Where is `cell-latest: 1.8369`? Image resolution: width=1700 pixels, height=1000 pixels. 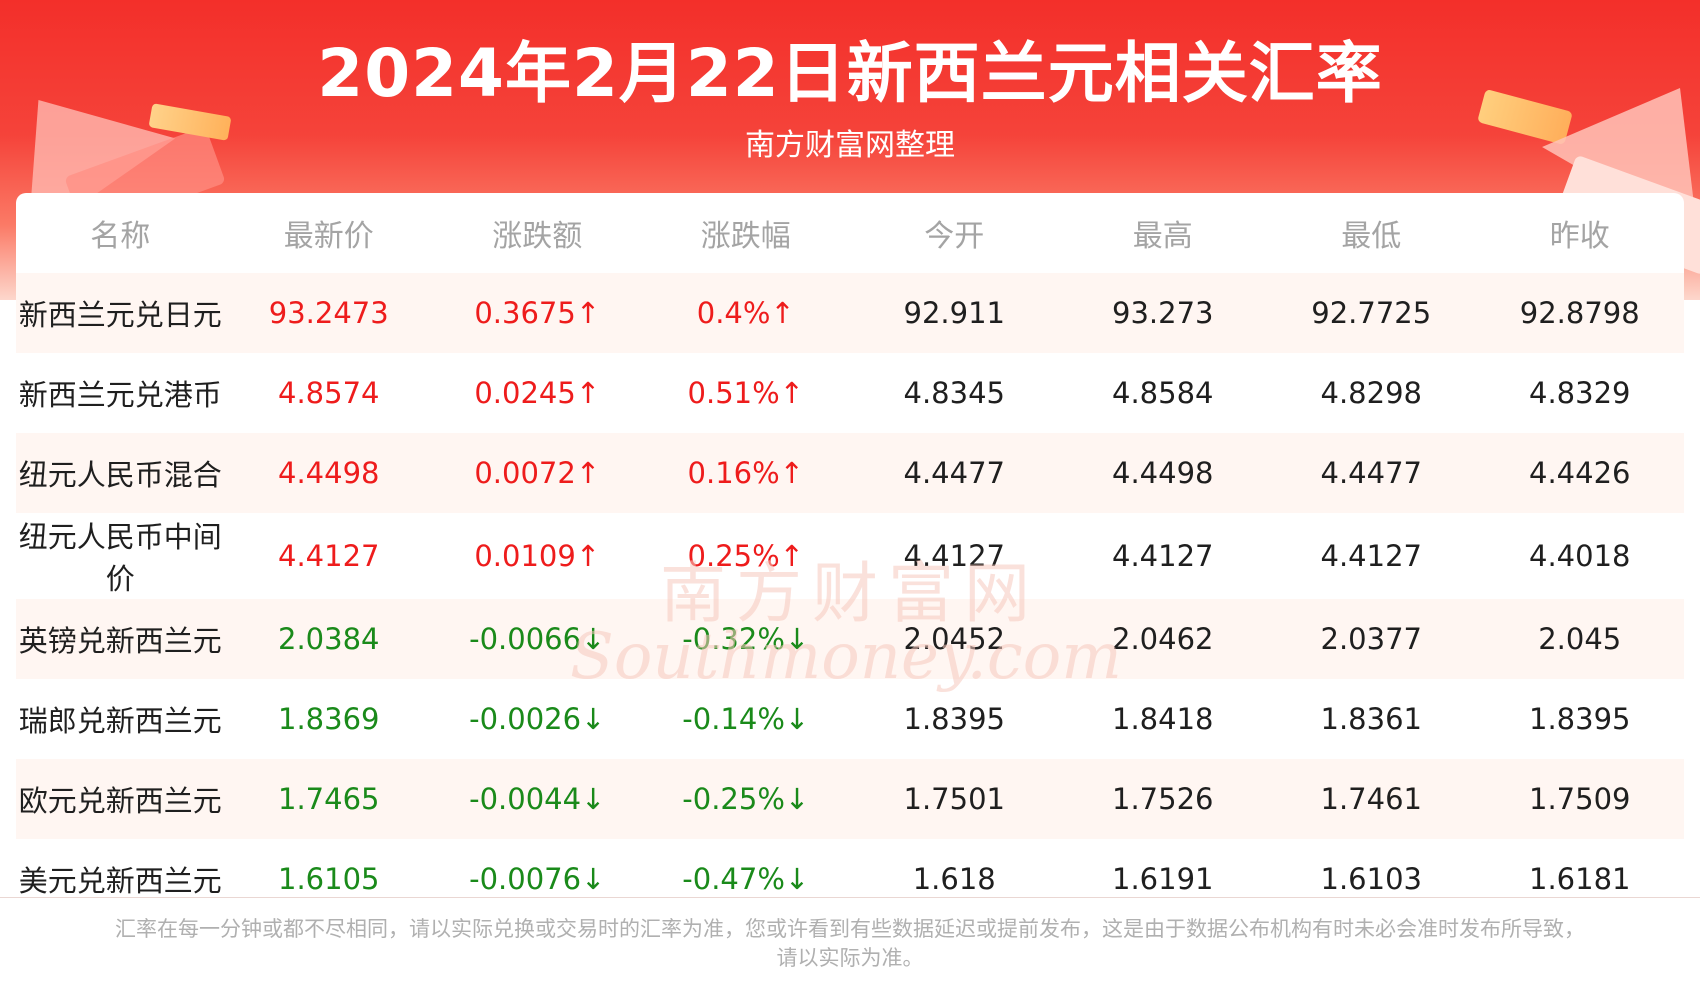
cell-latest: 1.8369 is located at coordinates (328, 719).